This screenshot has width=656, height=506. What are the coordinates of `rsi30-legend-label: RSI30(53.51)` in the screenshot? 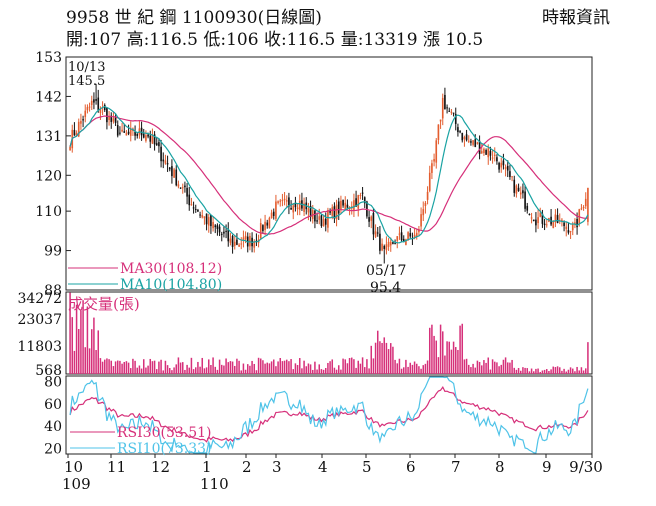 It's located at (164, 433).